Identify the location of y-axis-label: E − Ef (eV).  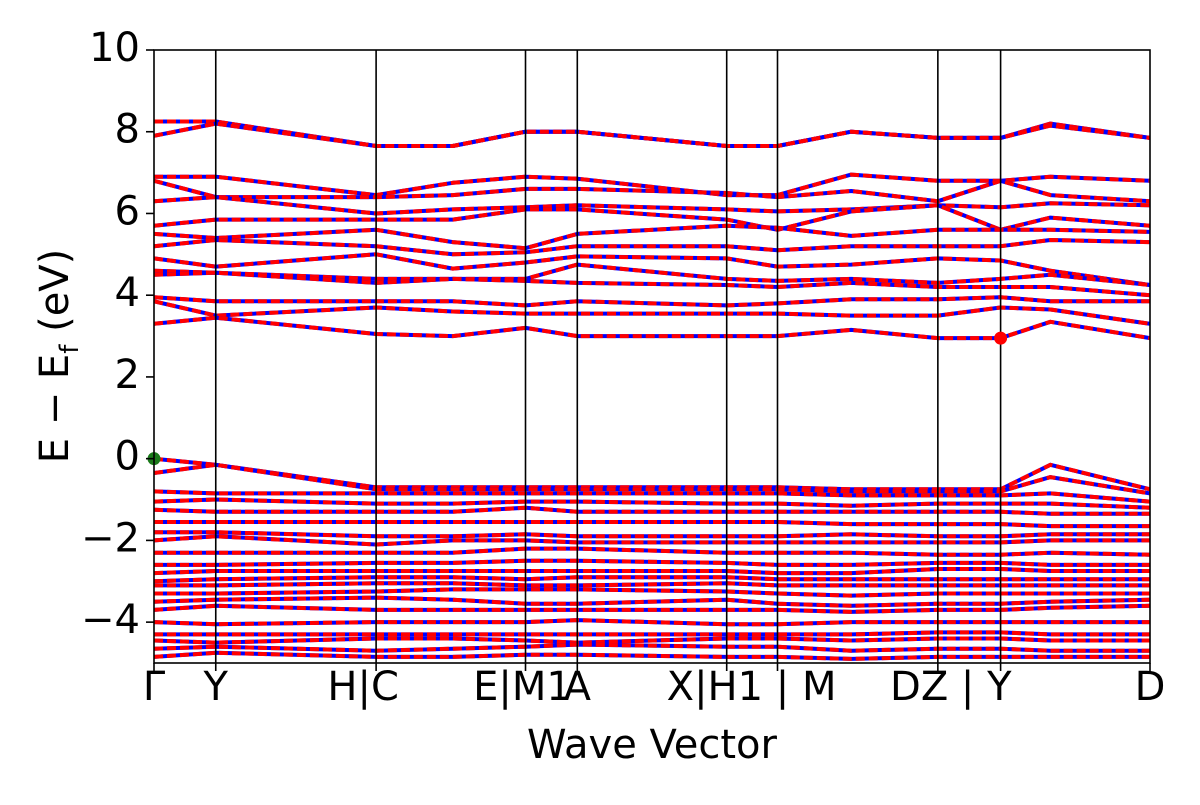
(58, 356).